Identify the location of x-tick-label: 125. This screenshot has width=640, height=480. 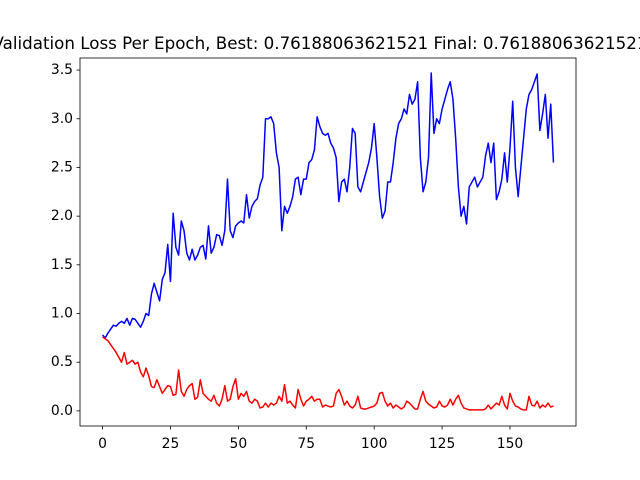
(442, 444).